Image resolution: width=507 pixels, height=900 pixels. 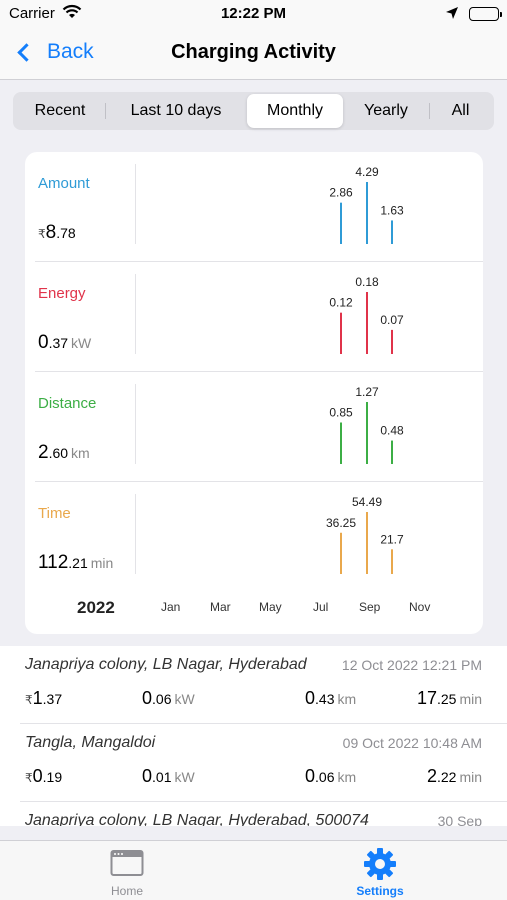 What do you see at coordinates (168, 698) in the screenshot?
I see `session-energy: 0.06 kW` at bounding box center [168, 698].